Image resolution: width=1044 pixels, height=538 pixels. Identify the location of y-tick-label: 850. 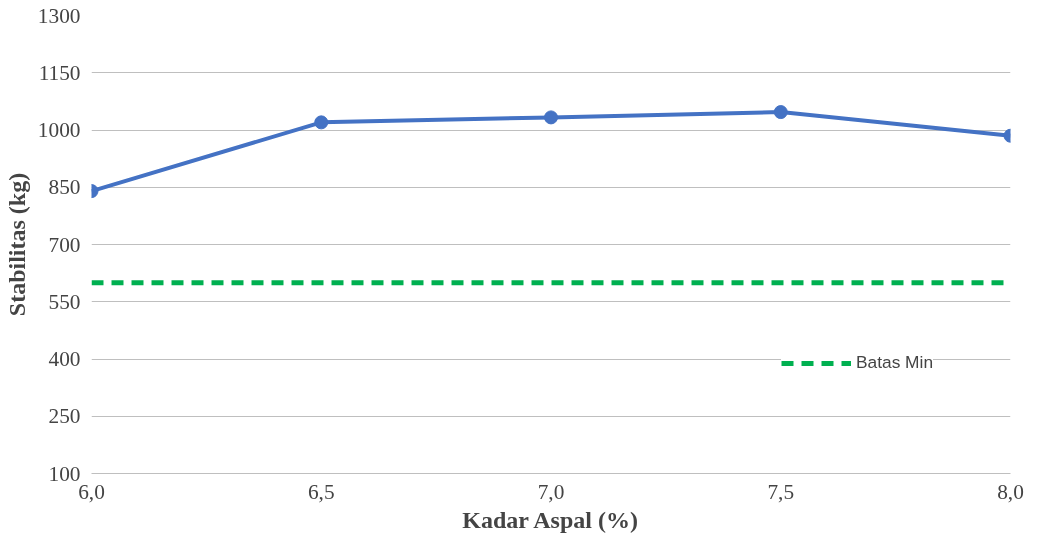
(64, 187).